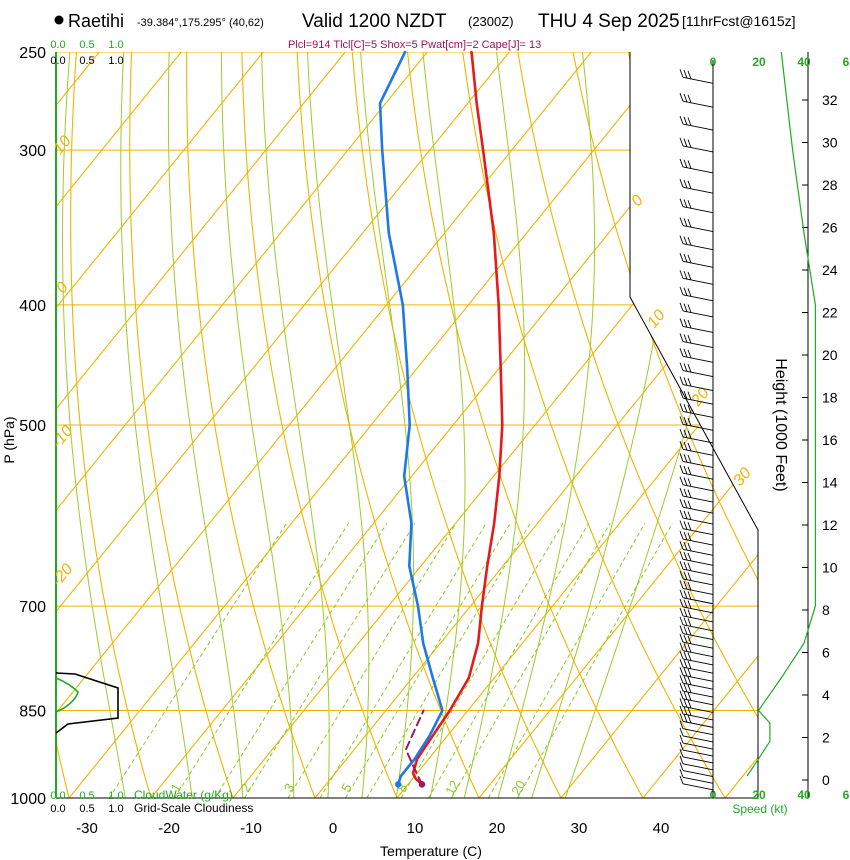  Describe the element at coordinates (759, 809) in the screenshot. I see `speed-axis-title: Speed (kt)` at that location.